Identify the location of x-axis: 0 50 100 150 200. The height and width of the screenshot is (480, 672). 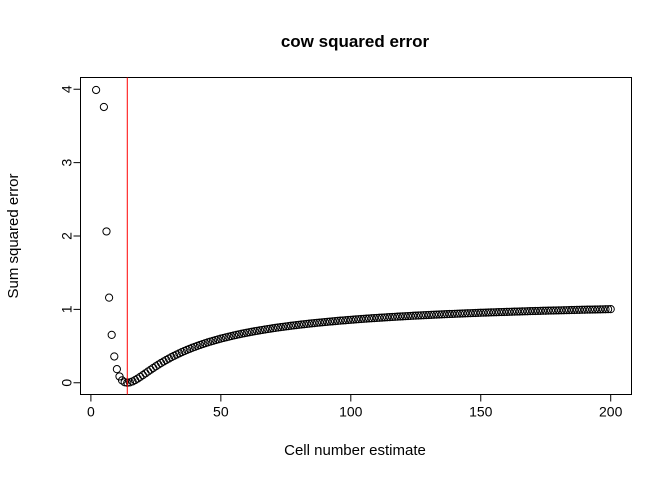
(355, 407).